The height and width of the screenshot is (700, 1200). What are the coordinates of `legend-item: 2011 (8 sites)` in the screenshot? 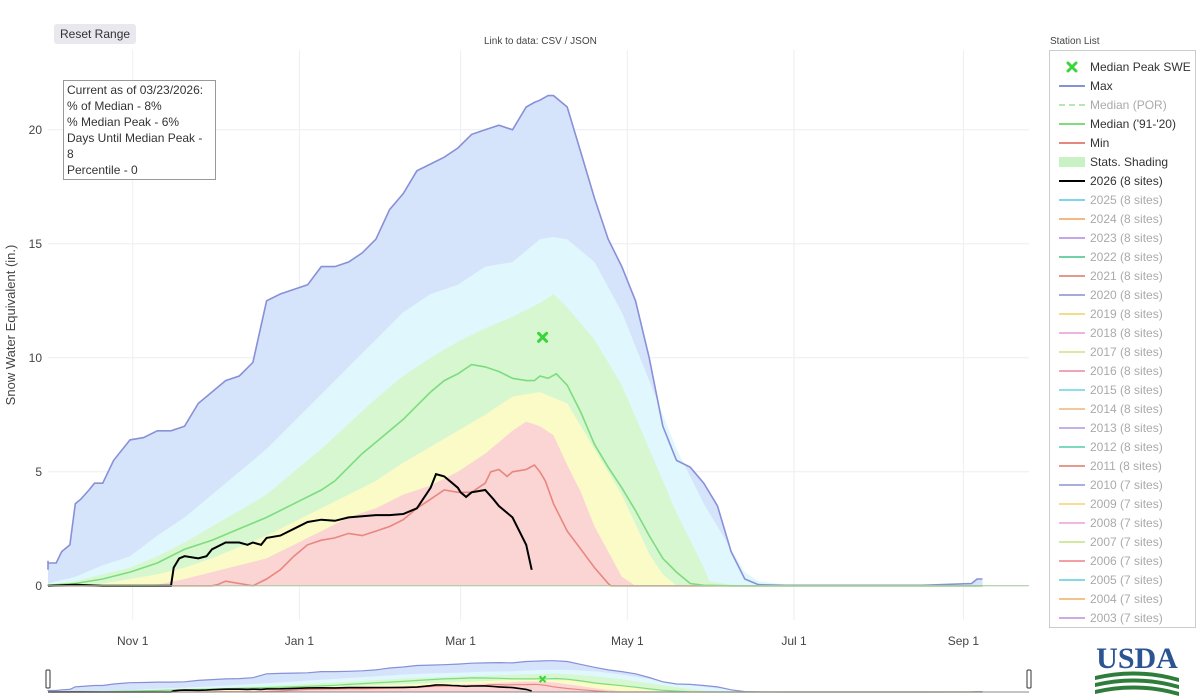 It's located at (1106, 465).